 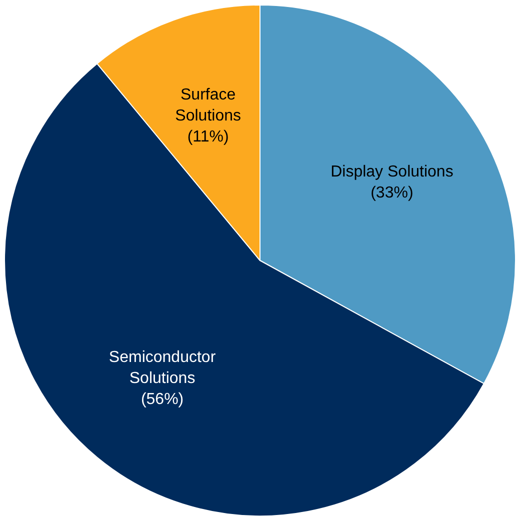 I want to click on slice-label: Display Solutions, so click(x=392, y=171).